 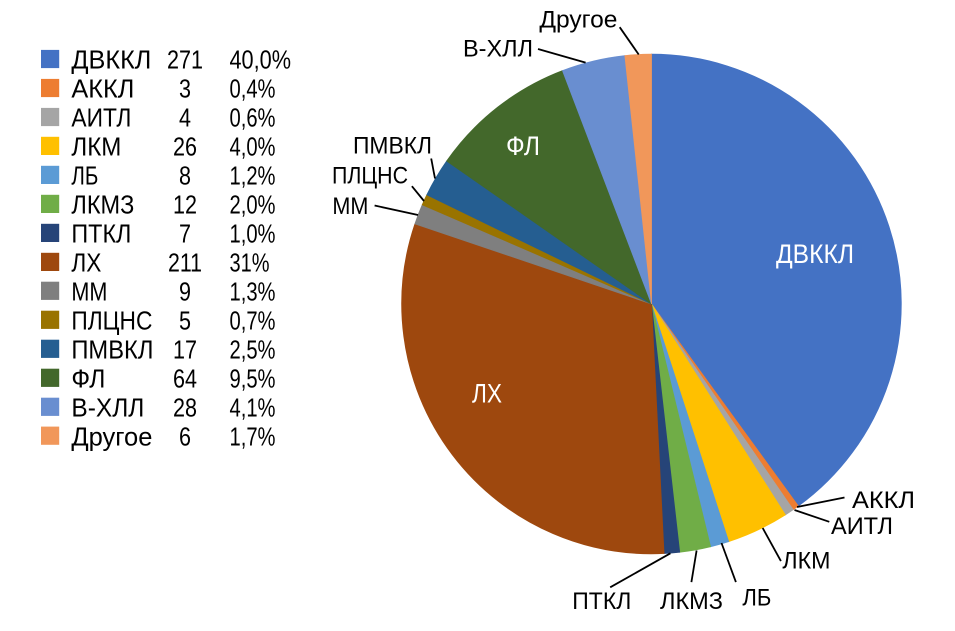 I want to click on svg-text: 1,7%, so click(x=253, y=436).